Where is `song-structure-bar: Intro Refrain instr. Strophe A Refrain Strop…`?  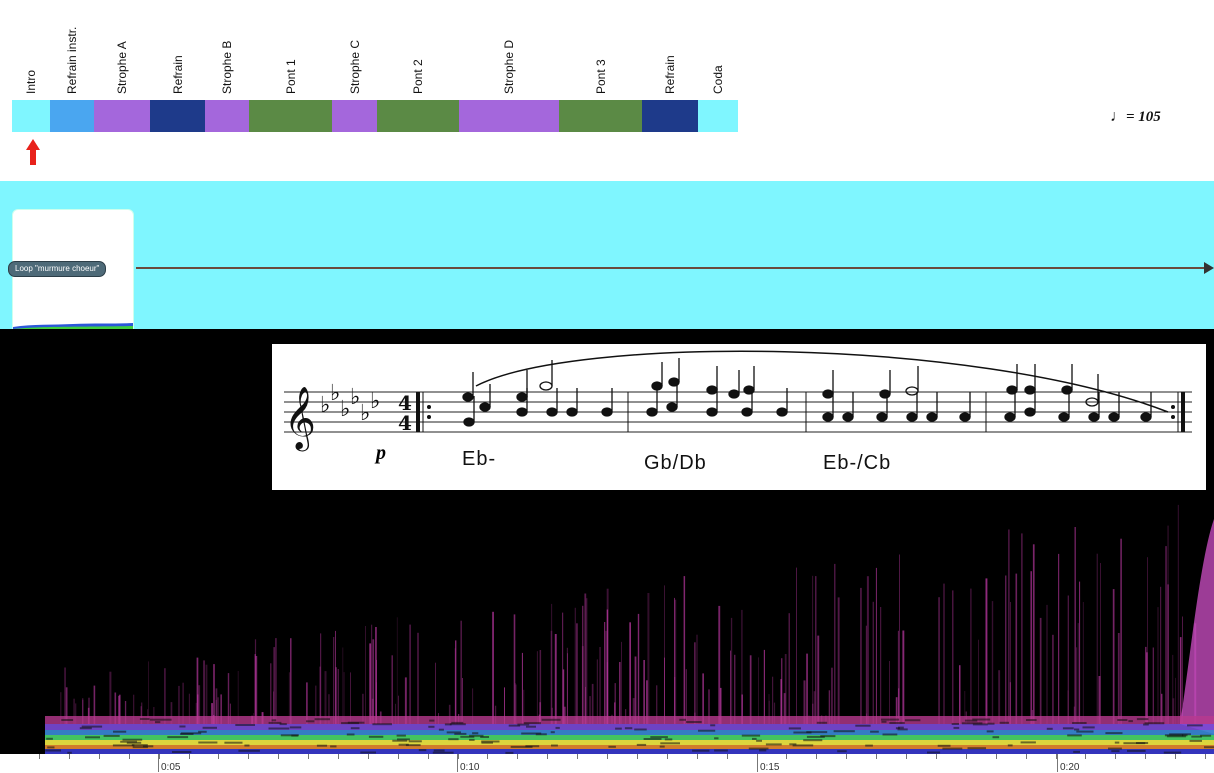 song-structure-bar: Intro Refrain instr. Strophe A Refrain Strop… is located at coordinates (375, 79).